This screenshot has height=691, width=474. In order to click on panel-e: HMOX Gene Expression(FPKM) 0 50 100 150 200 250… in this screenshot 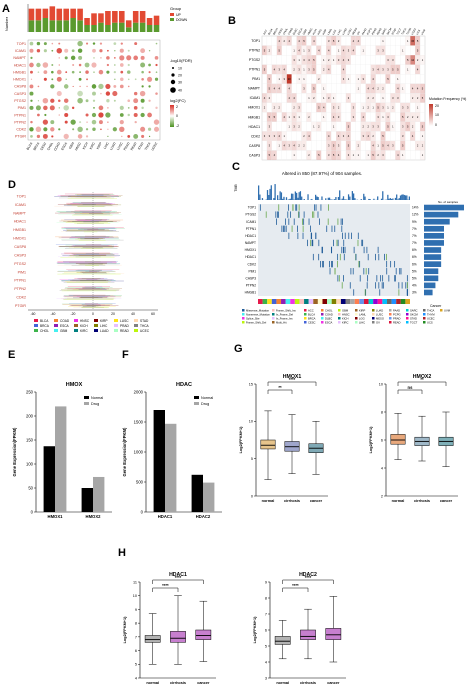, I will do `click(62, 450)`.